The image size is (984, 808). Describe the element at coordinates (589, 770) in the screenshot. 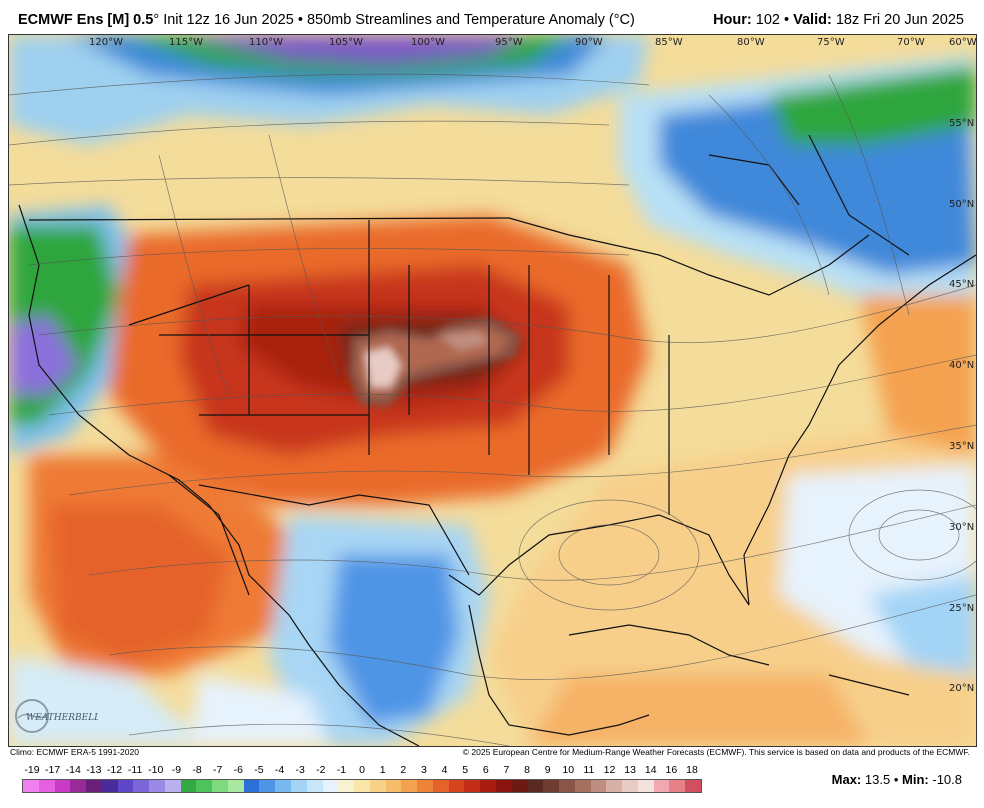

I see `legend-label: 11` at that location.